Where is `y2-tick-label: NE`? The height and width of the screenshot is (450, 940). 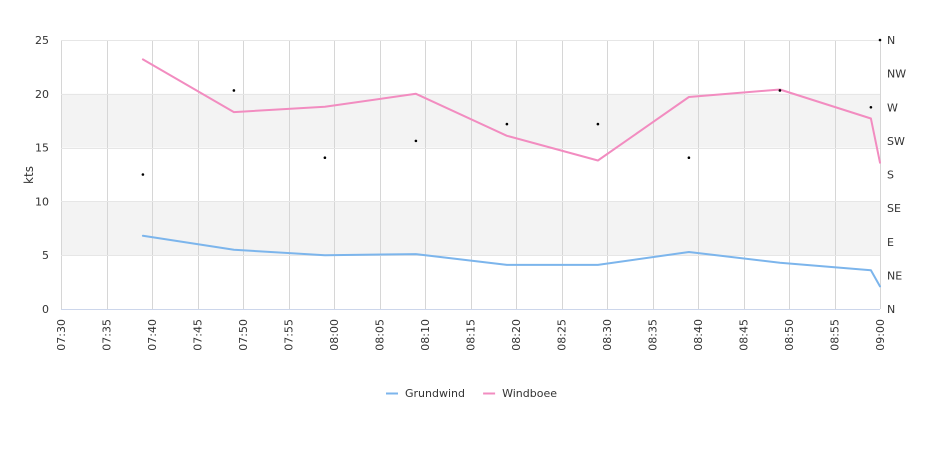
y2-tick-label: NE is located at coordinates (894, 275).